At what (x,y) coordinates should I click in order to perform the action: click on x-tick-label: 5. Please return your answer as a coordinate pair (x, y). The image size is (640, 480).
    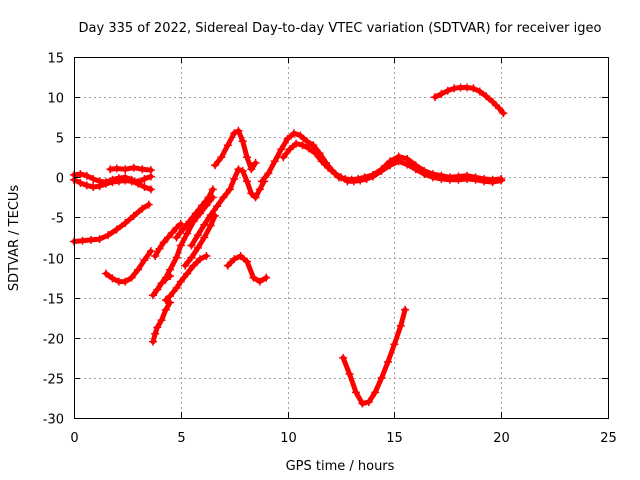
    Looking at the image, I should click on (181, 438).